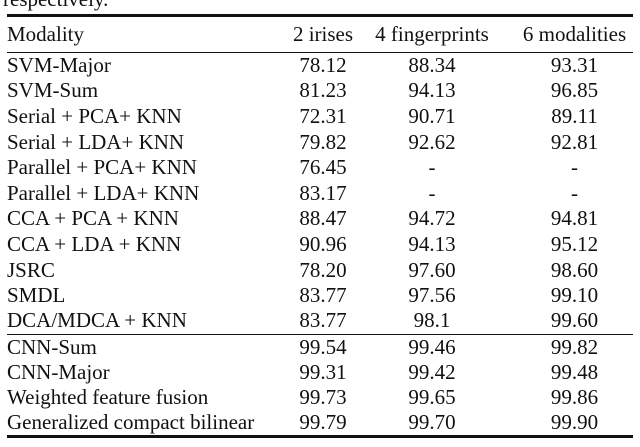 The width and height of the screenshot is (640, 447). Describe the element at coordinates (432, 141) in the screenshot. I see `cell-value: 92.62` at that location.